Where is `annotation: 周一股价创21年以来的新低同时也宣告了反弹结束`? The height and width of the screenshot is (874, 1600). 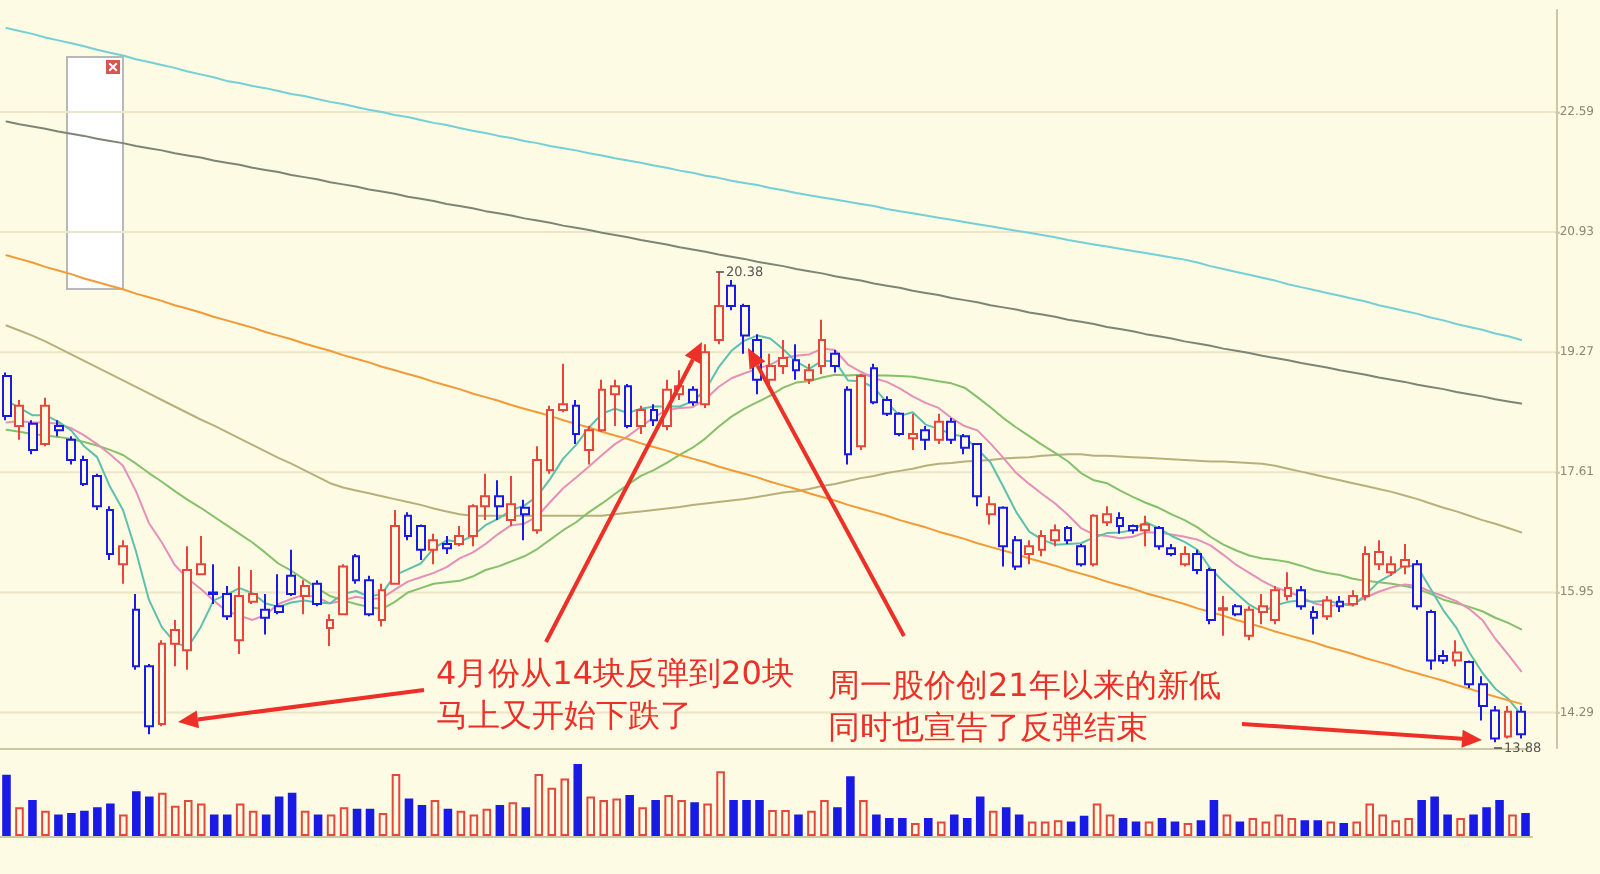 annotation: 周一股价创21年以来的新低同时也宣告了反弹结束 is located at coordinates (1024, 706).